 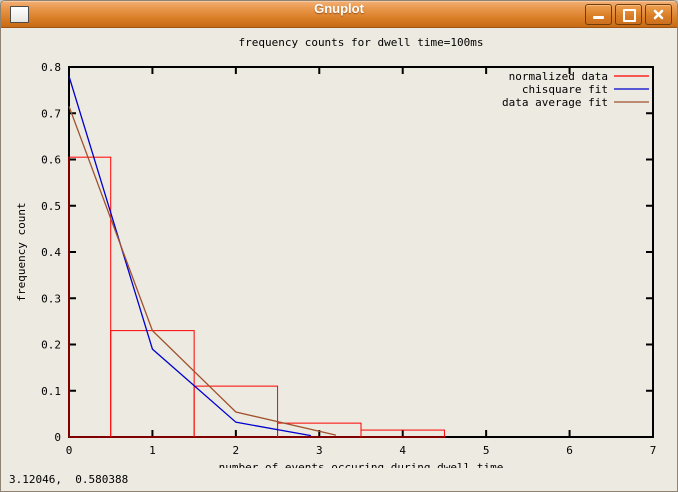 What do you see at coordinates (486, 450) in the screenshot?
I see `x-tick-label: 5` at bounding box center [486, 450].